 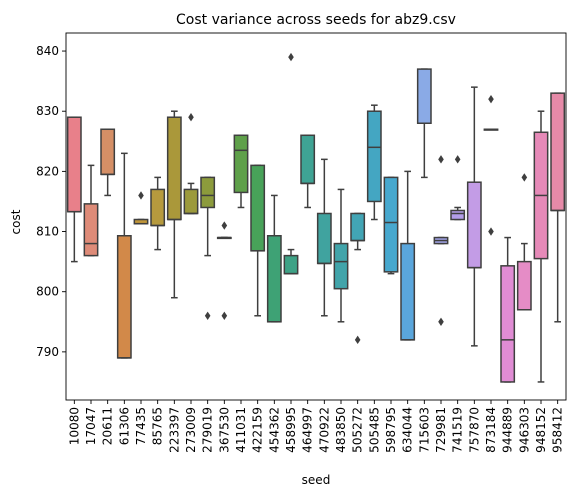 I want to click on x-tick-label: 741519, so click(x=458, y=430).